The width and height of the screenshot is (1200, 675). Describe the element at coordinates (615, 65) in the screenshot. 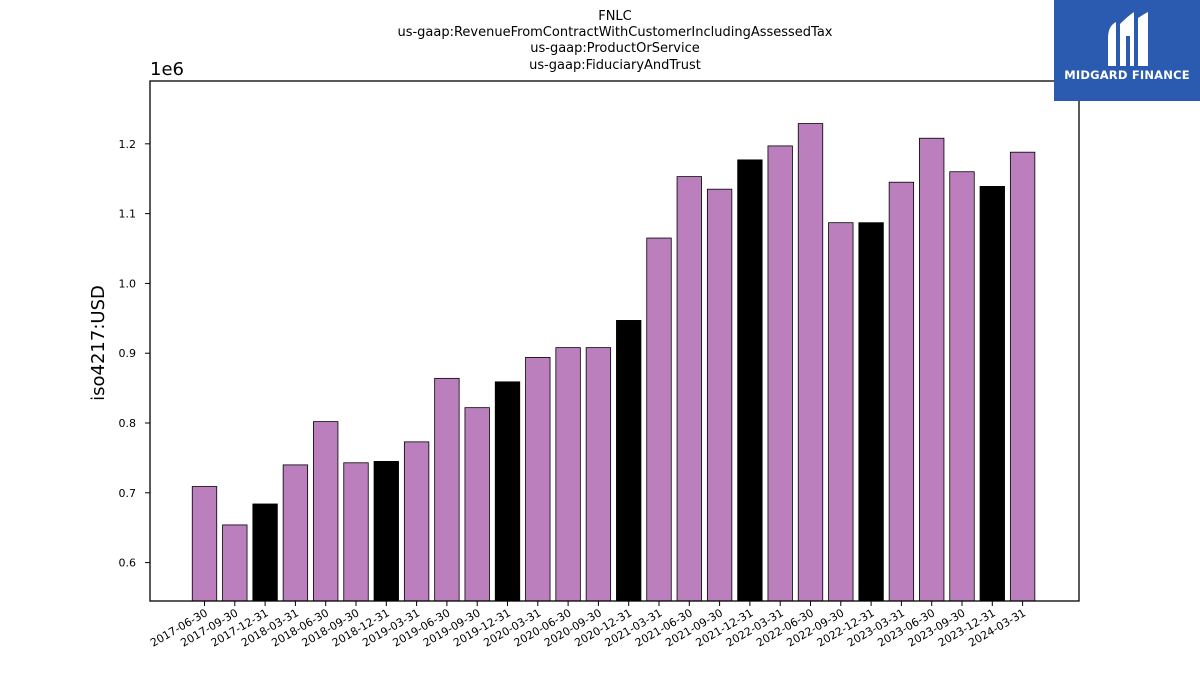

I see `title-line-4: us-gaap:FiduciaryAndTrust` at that location.